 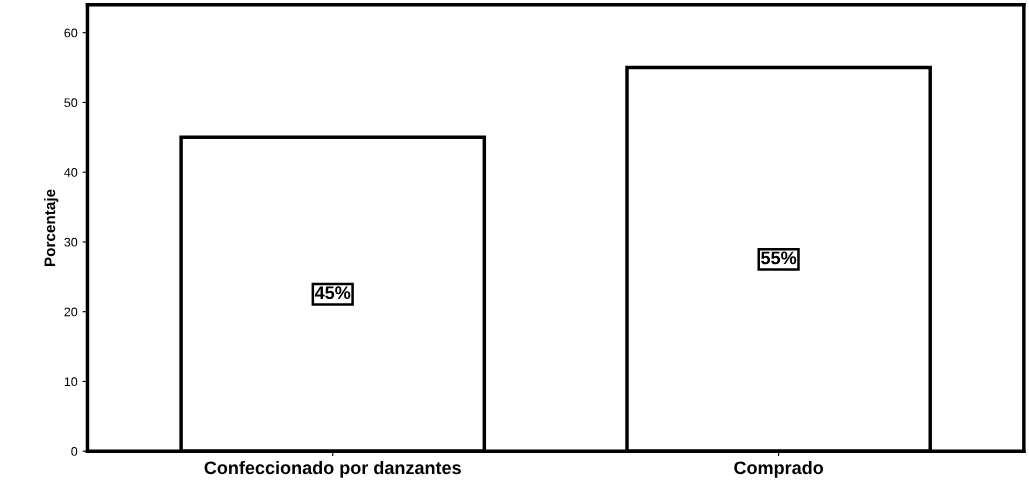 What do you see at coordinates (74, 451) in the screenshot?
I see `y-tick-label: 0` at bounding box center [74, 451].